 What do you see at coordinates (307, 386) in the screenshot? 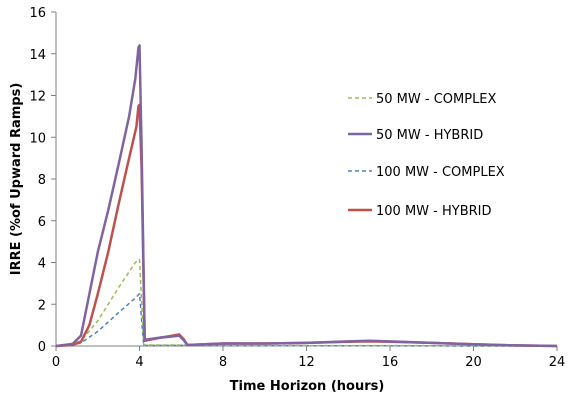
I see `x-axis-title: Time Horizon (hours)` at bounding box center [307, 386].